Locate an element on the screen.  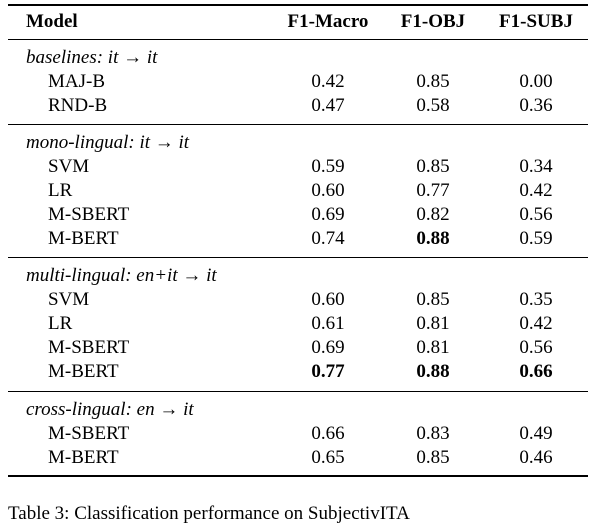
f1-subj-value: 0.46 is located at coordinates (536, 457).